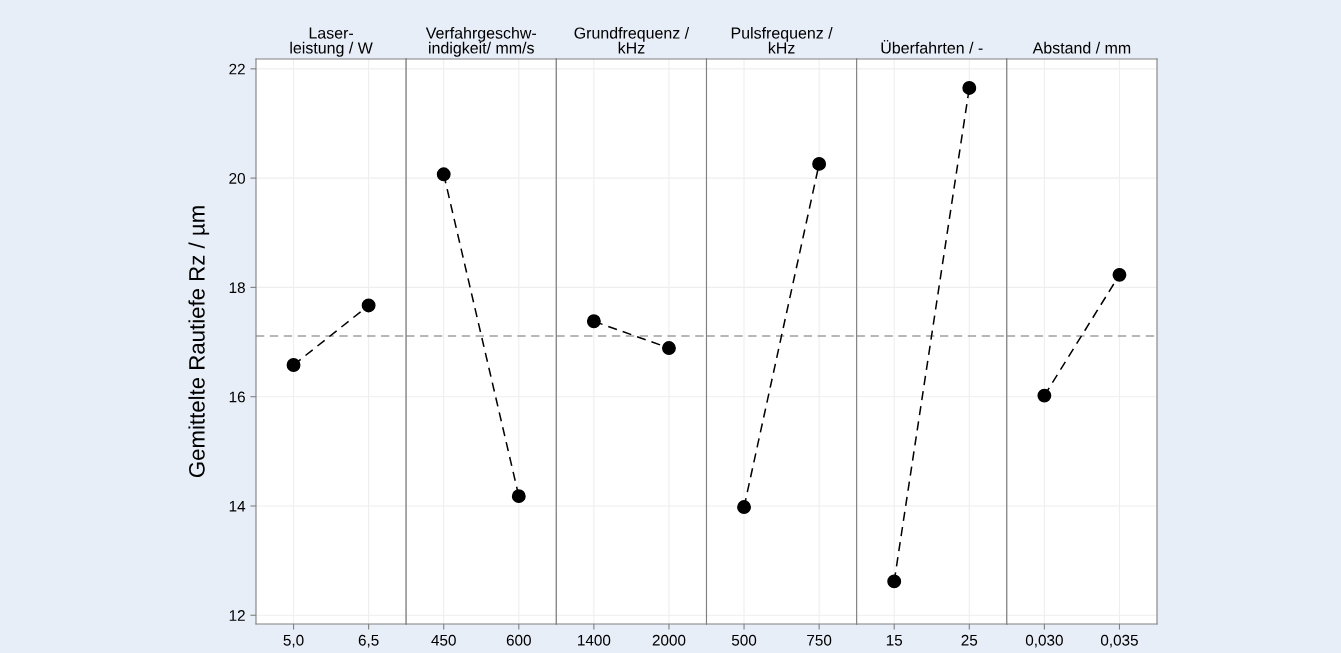 Image resolution: width=1341 pixels, height=653 pixels. What do you see at coordinates (669, 640) in the screenshot?
I see `x-tick-label: 2000` at bounding box center [669, 640].